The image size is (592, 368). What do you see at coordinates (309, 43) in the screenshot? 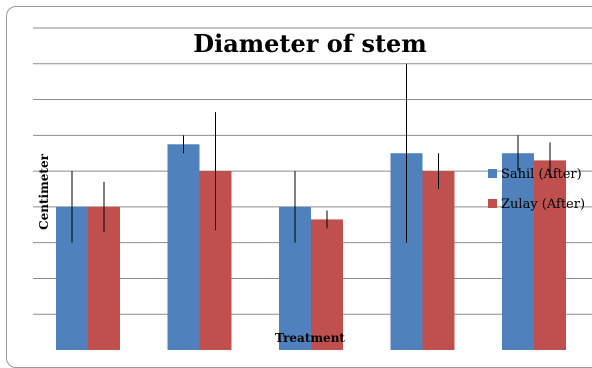
I see `chart-title: Diameter of stem` at bounding box center [309, 43].